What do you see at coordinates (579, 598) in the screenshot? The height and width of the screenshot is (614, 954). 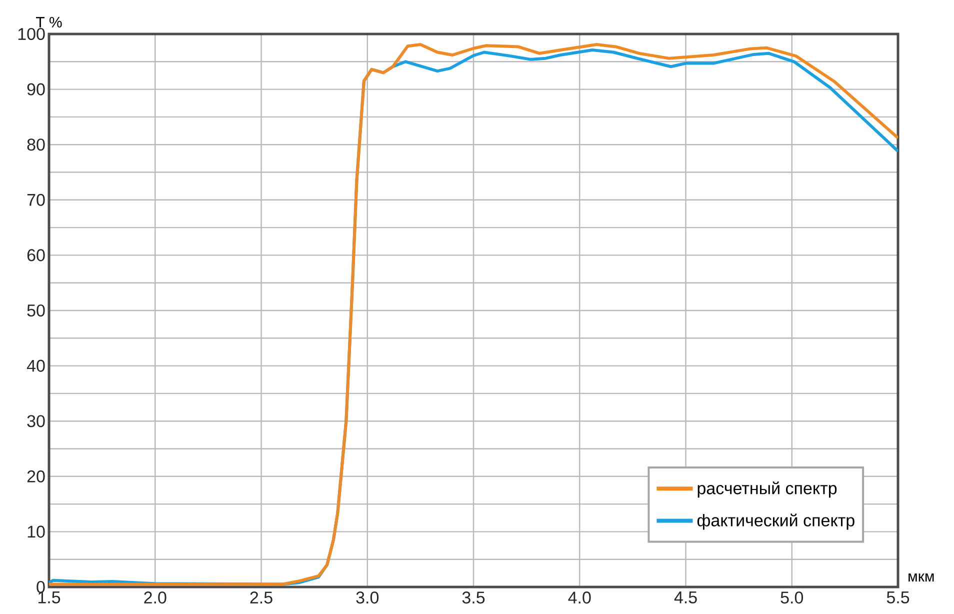 I see `x-tick-label: 4.0` at bounding box center [579, 598].